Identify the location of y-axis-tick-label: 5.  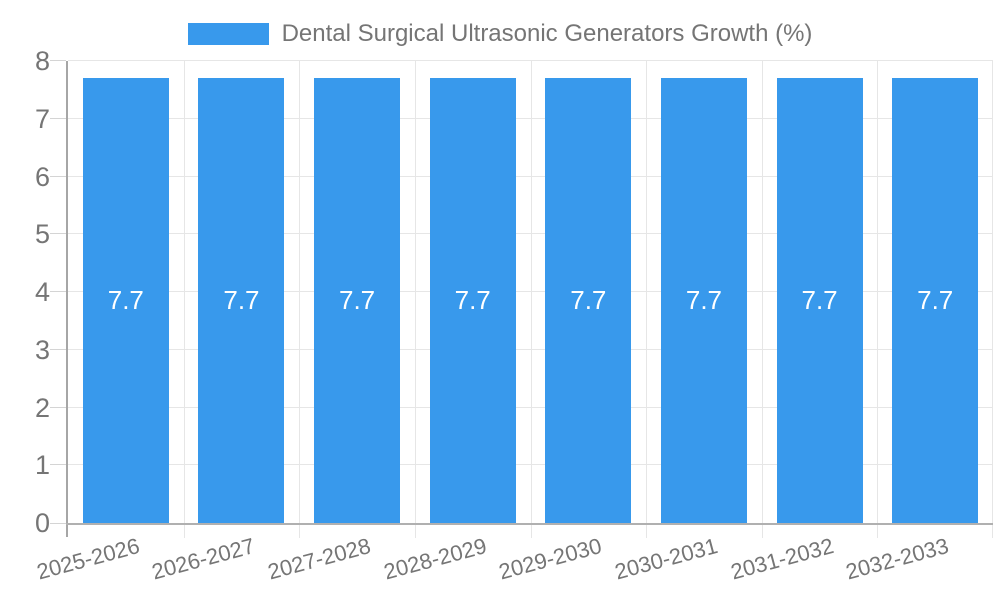
(42, 234).